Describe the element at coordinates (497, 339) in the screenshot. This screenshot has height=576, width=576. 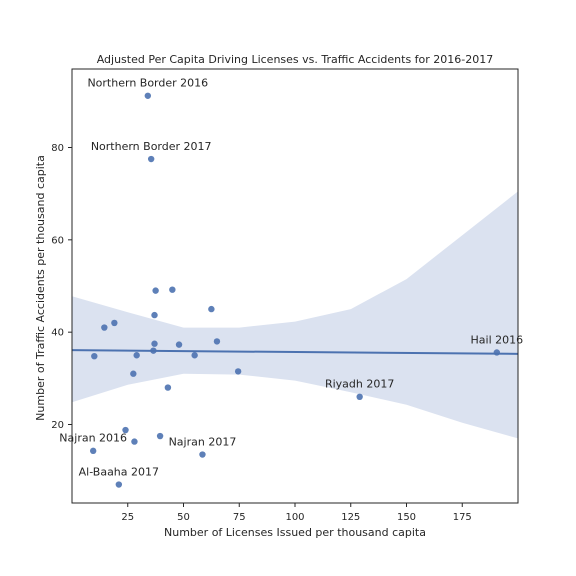
I see `point-annotation: Hail 2016` at that location.